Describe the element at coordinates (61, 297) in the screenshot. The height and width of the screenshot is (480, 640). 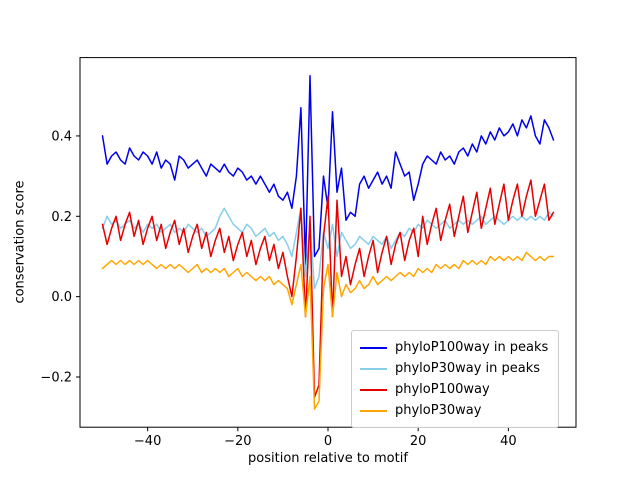
I see `svg-text: 0.0` at that location.